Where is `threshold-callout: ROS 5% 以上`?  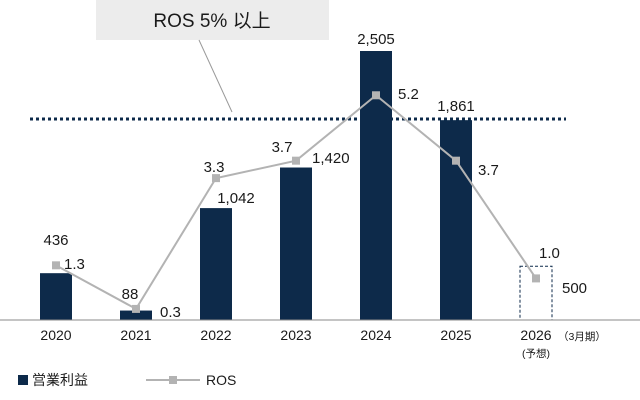
threshold-callout: ROS 5% 以上 is located at coordinates (212, 56).